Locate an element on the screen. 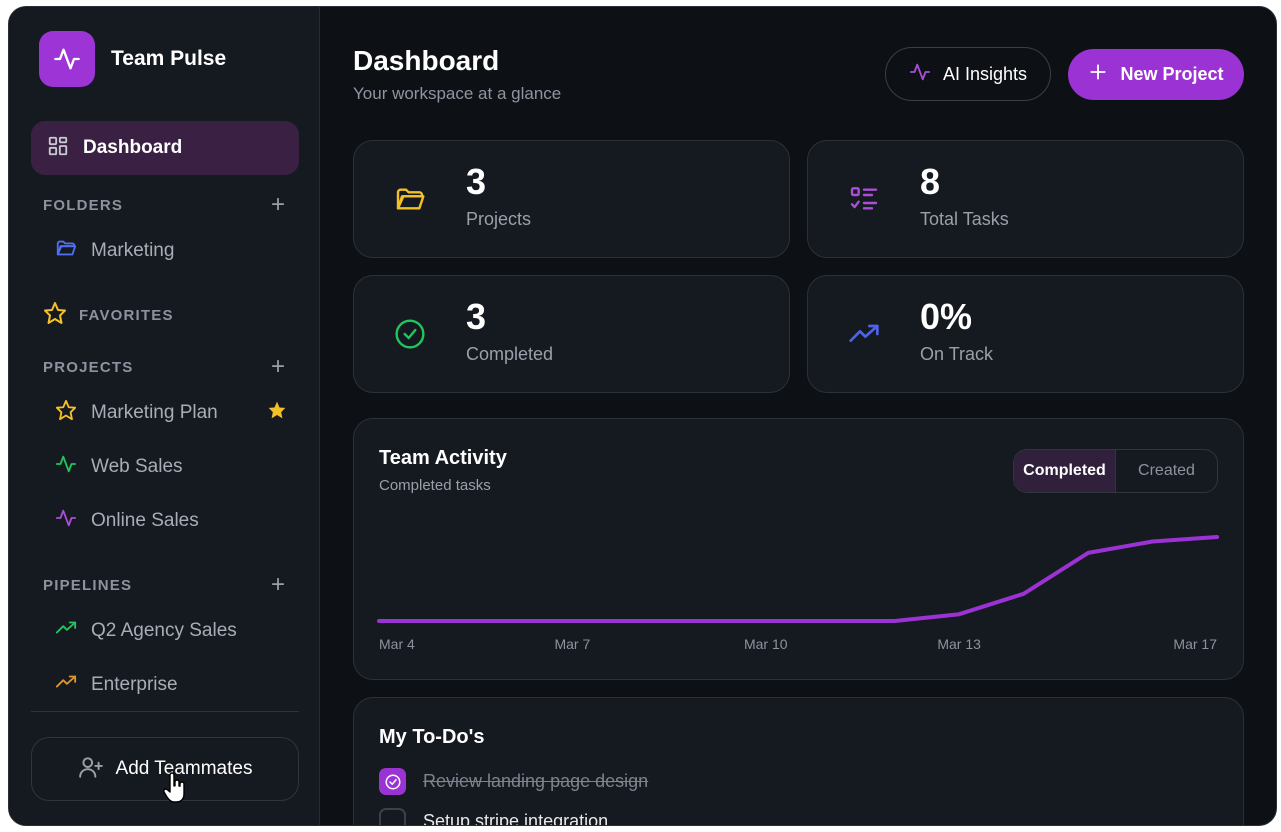 The image size is (1281, 832). brand-name: Team Pulse is located at coordinates (169, 58).